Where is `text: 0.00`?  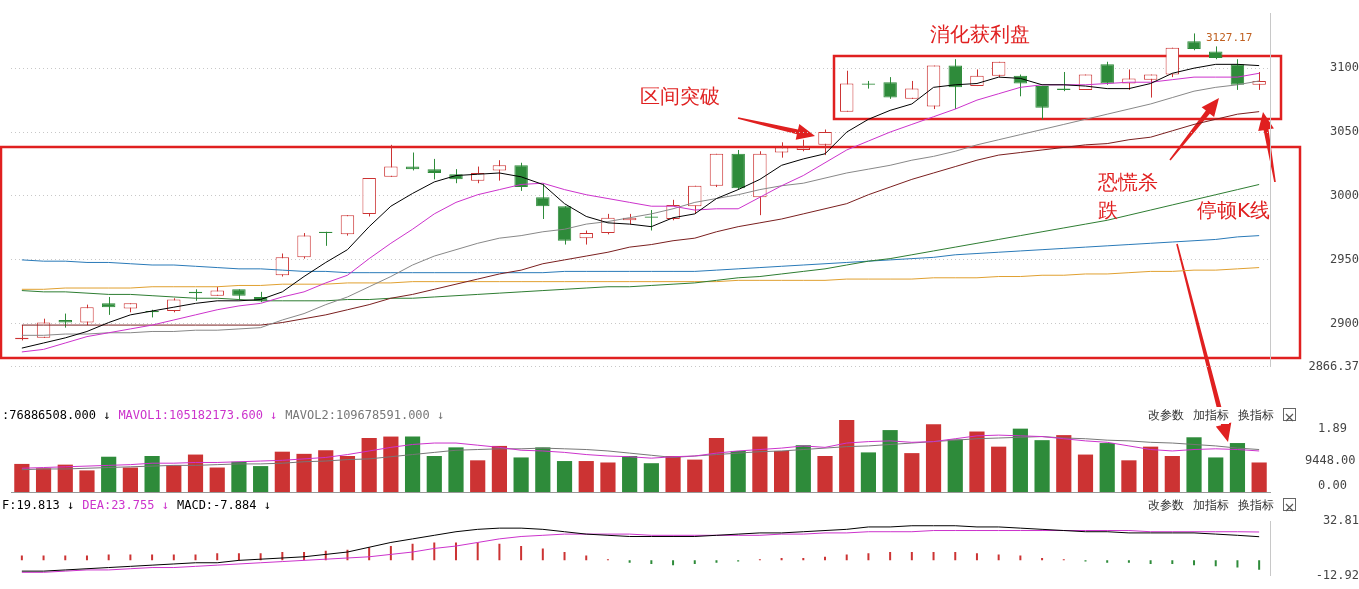
text: 0.00 is located at coordinates (1332, 485).